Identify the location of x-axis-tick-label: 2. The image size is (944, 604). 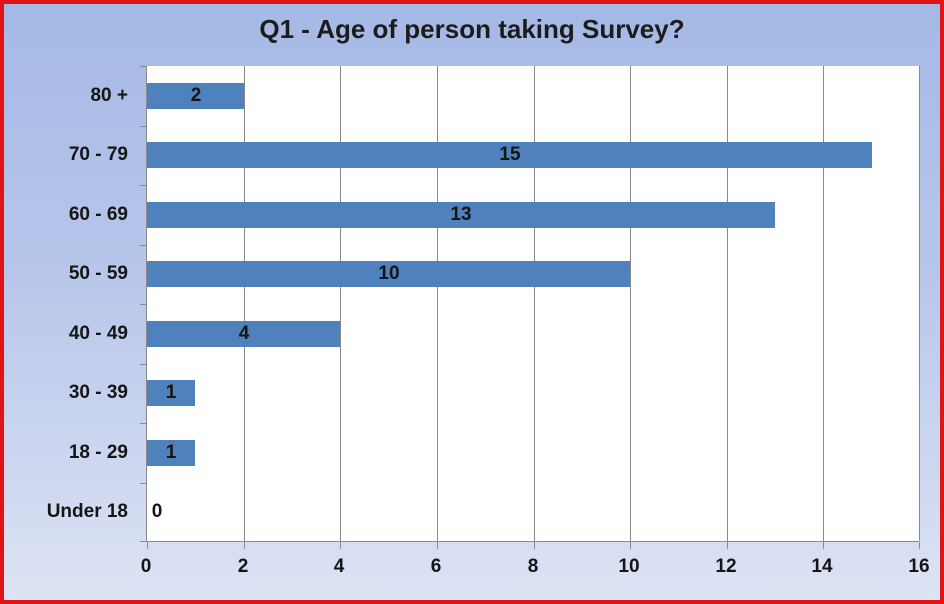
(243, 566).